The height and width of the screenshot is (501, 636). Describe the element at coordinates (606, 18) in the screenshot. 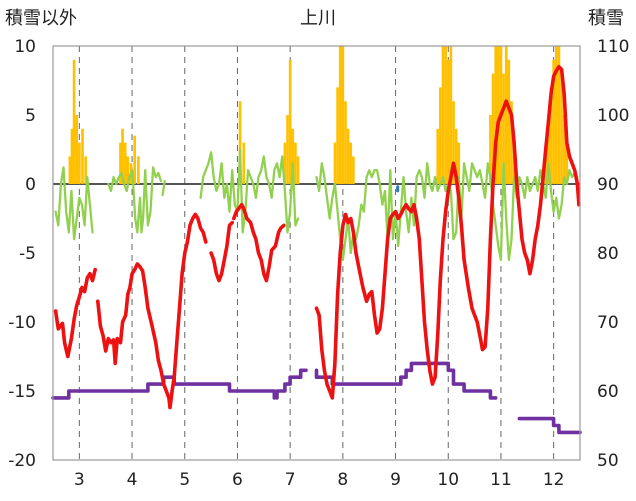

I see `right-axis-label: 積雪` at that location.